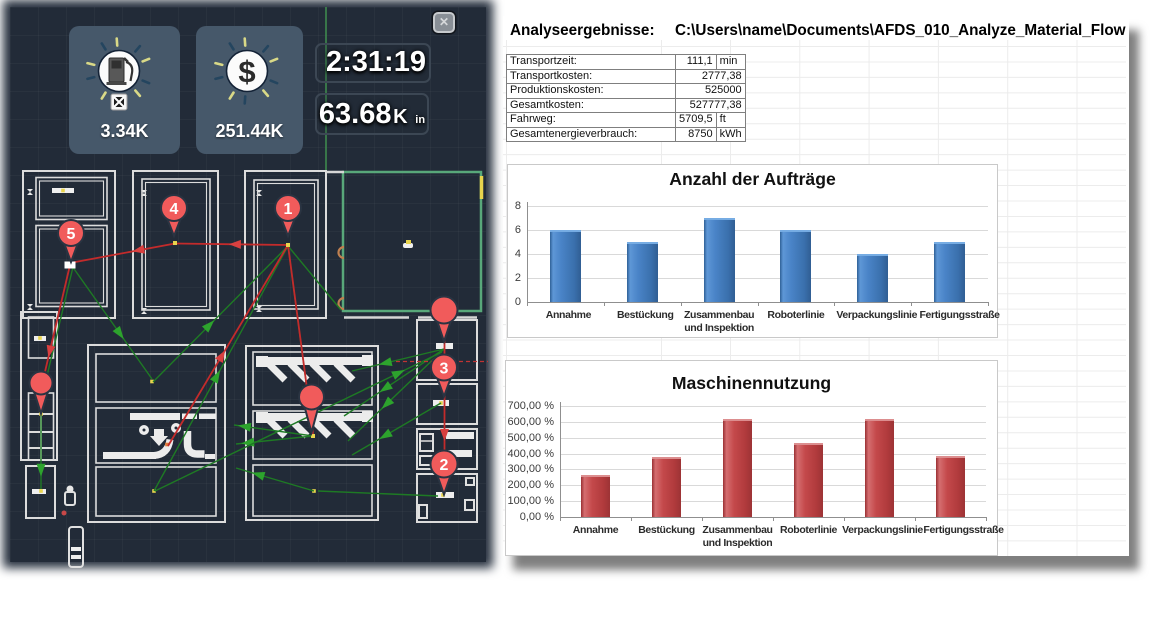  Describe the element at coordinates (444, 465) in the screenshot. I see `svg-text: 2` at that location.